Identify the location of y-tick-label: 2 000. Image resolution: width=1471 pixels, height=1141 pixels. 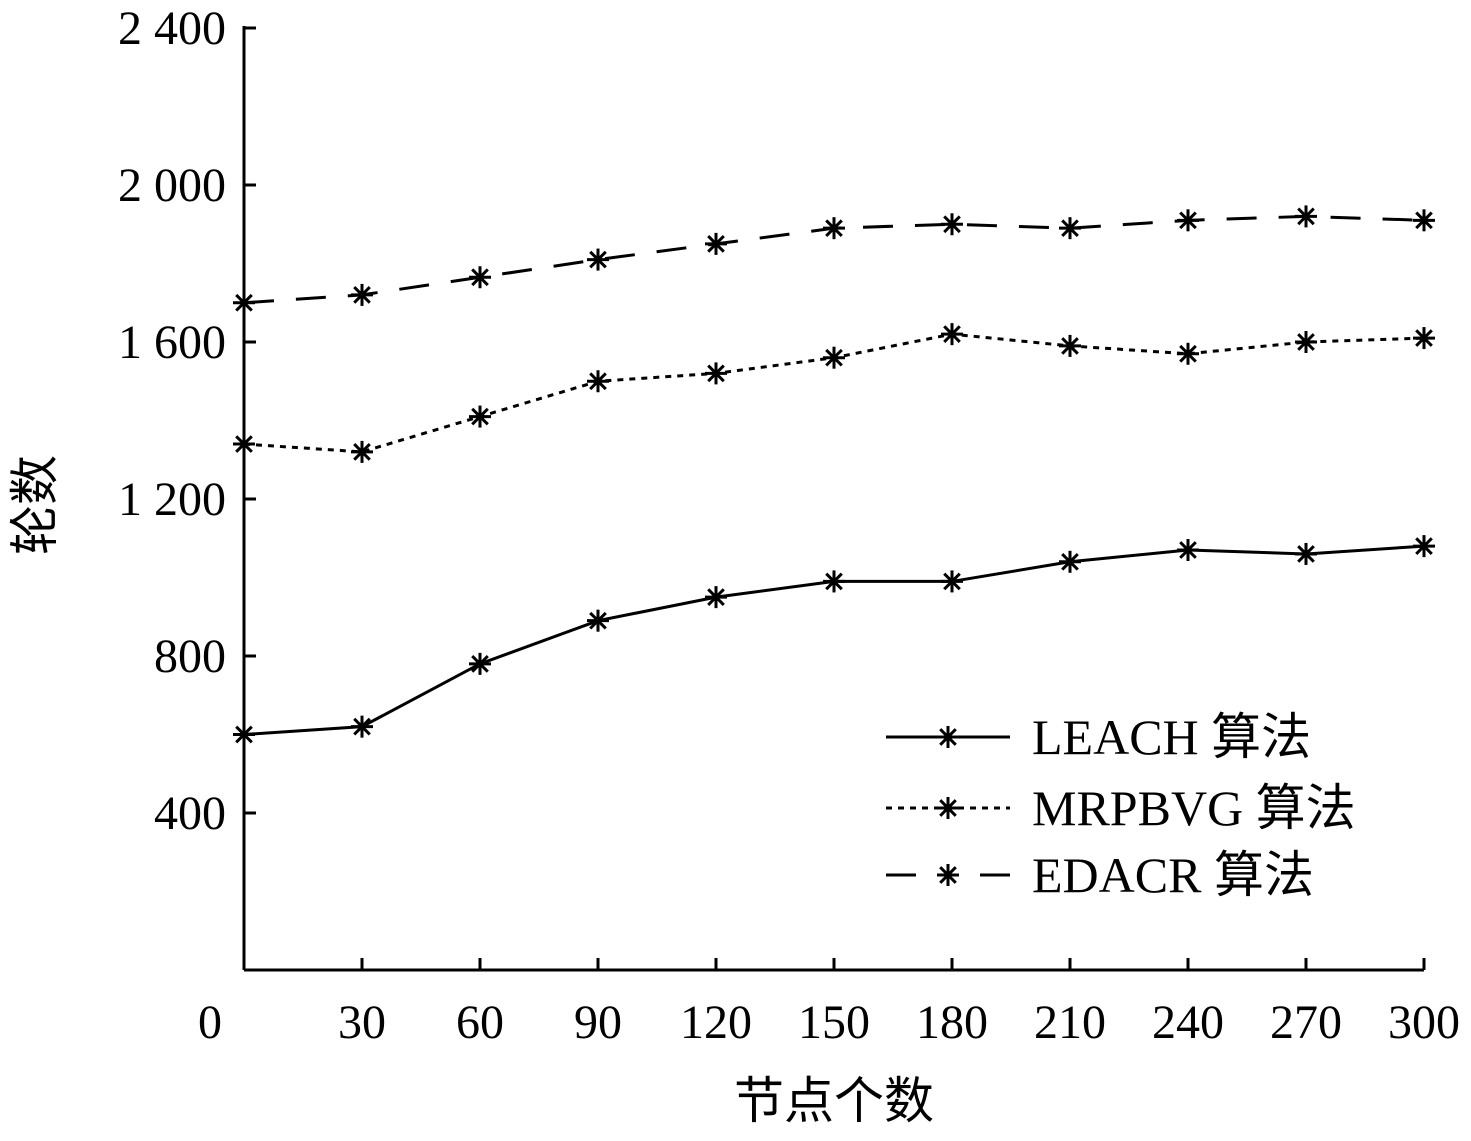
(172, 185).